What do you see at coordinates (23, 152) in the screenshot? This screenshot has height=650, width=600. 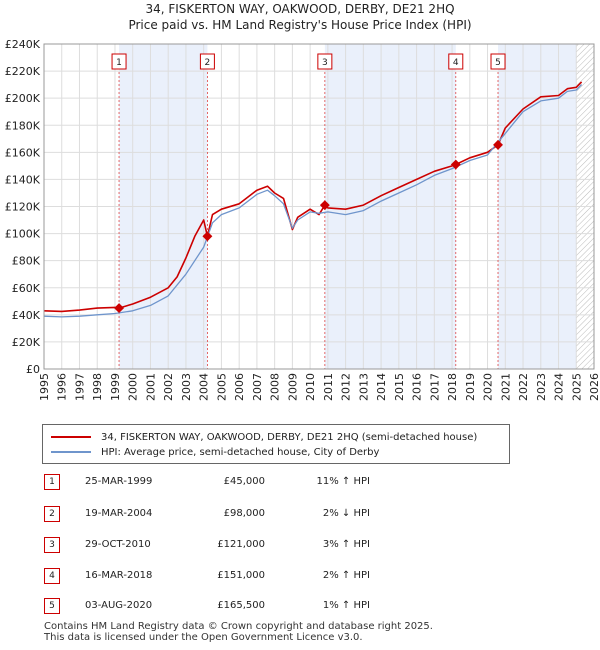 I see `y-tick-label: £160K` at bounding box center [23, 152].